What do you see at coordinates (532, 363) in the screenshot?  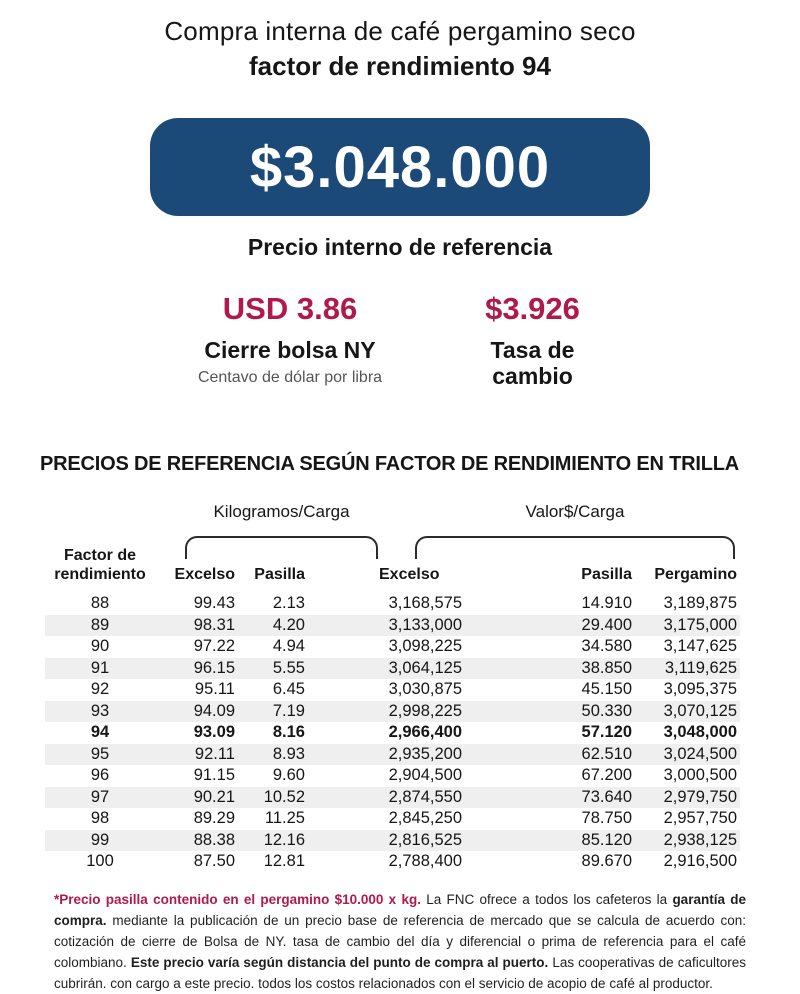 I see `exchange-rate-label: Tasa de cambio` at bounding box center [532, 363].